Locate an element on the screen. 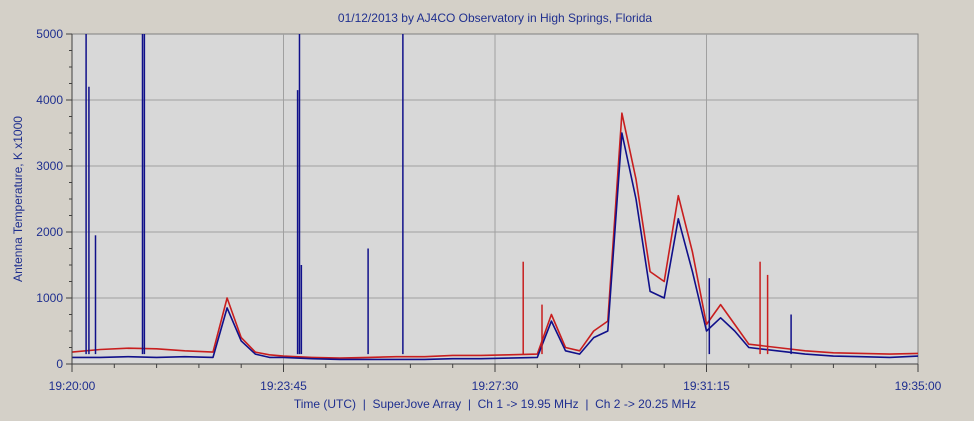 The height and width of the screenshot is (421, 974). y-tick-label: 0 is located at coordinates (59, 364).